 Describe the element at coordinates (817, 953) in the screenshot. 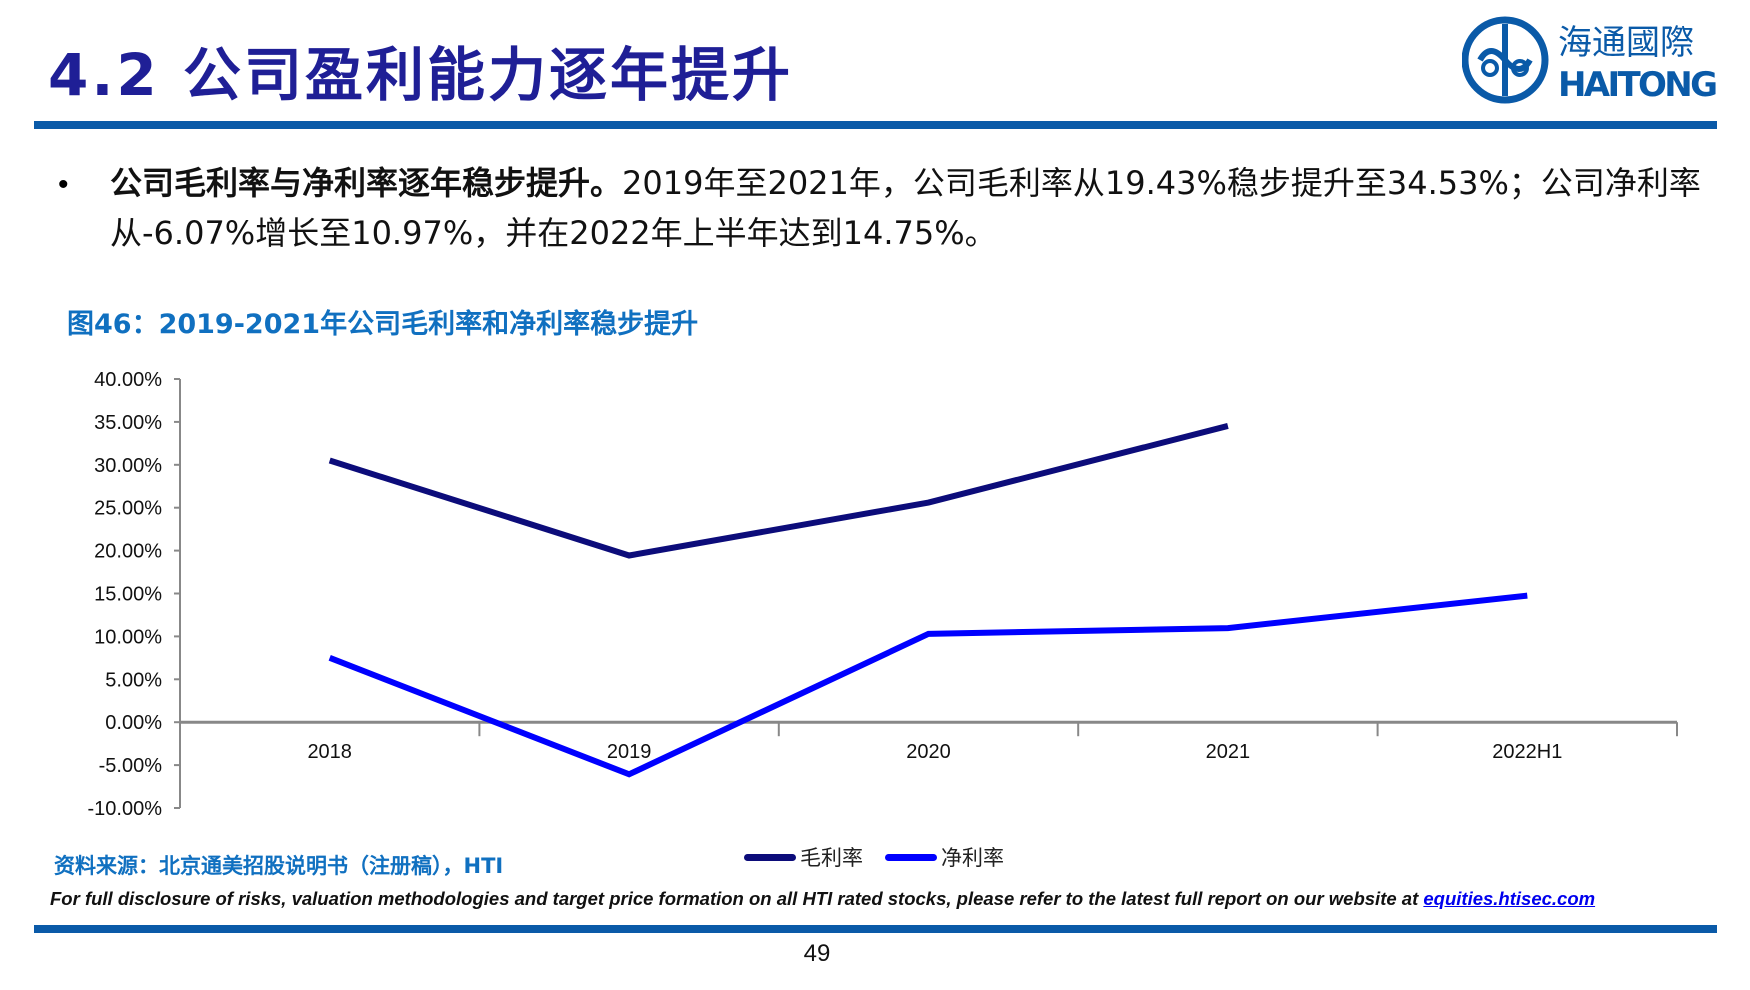

I see `page-number: 49` at that location.